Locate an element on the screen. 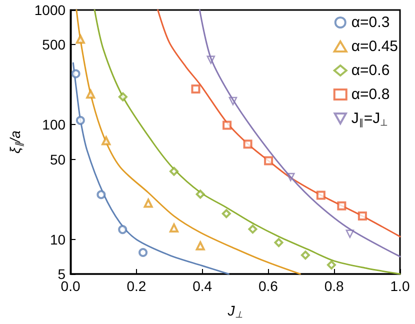  x-axis-title: J⊥ is located at coordinates (234, 311).